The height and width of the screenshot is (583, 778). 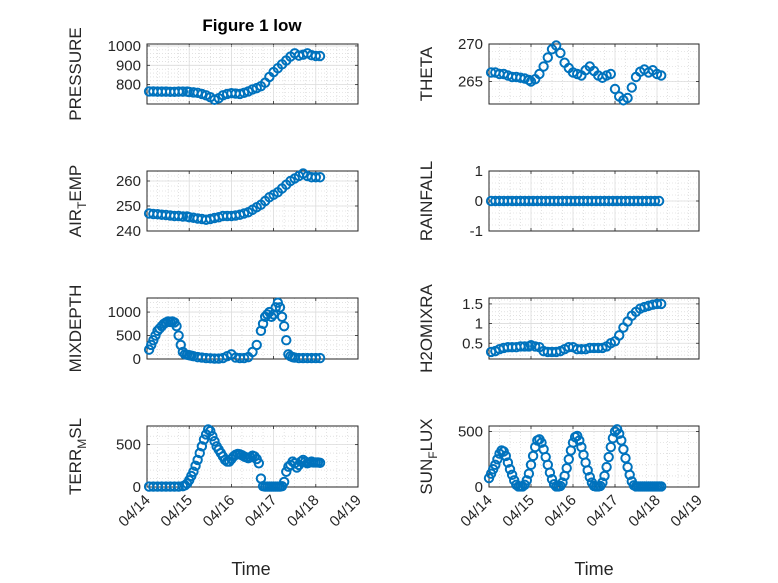 What do you see at coordinates (77, 201) in the screenshot?
I see `y-axis-label: AIRTEMP` at bounding box center [77, 201].